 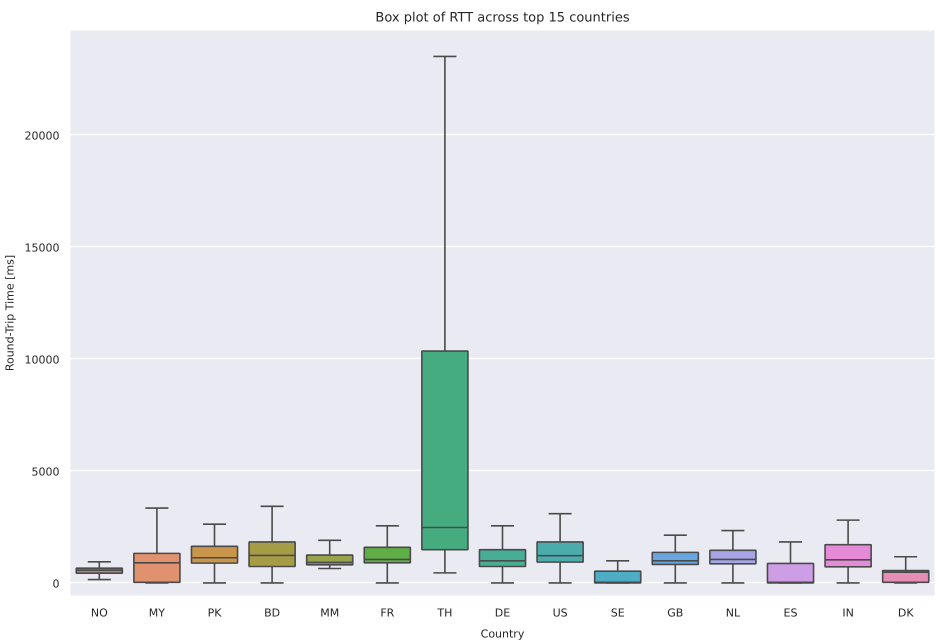 What do you see at coordinates (215, 613) in the screenshot?
I see `x-tick-label: PK` at bounding box center [215, 613].